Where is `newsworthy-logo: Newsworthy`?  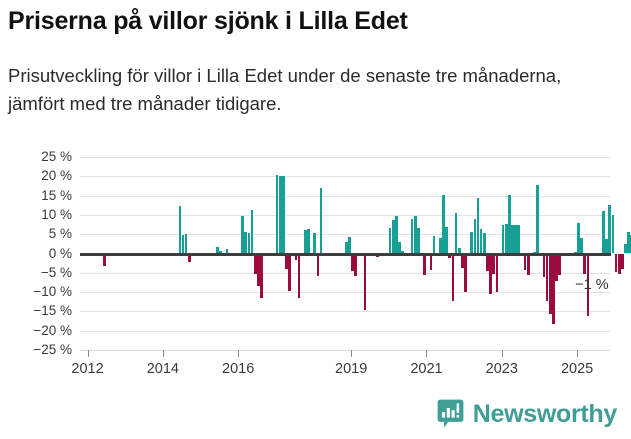 newsworthy-logo: Newsworthy is located at coordinates (527, 414).